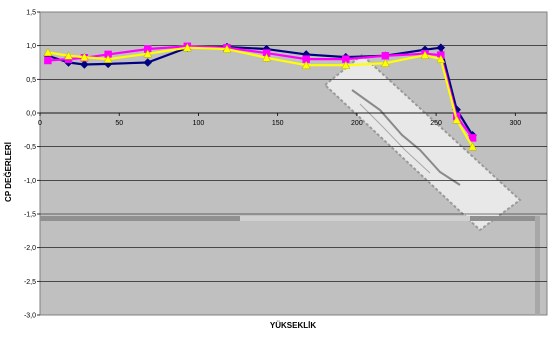 The image size is (560, 340). What do you see at coordinates (119, 123) in the screenshot?
I see `x-tick-label: 50` at bounding box center [119, 123].